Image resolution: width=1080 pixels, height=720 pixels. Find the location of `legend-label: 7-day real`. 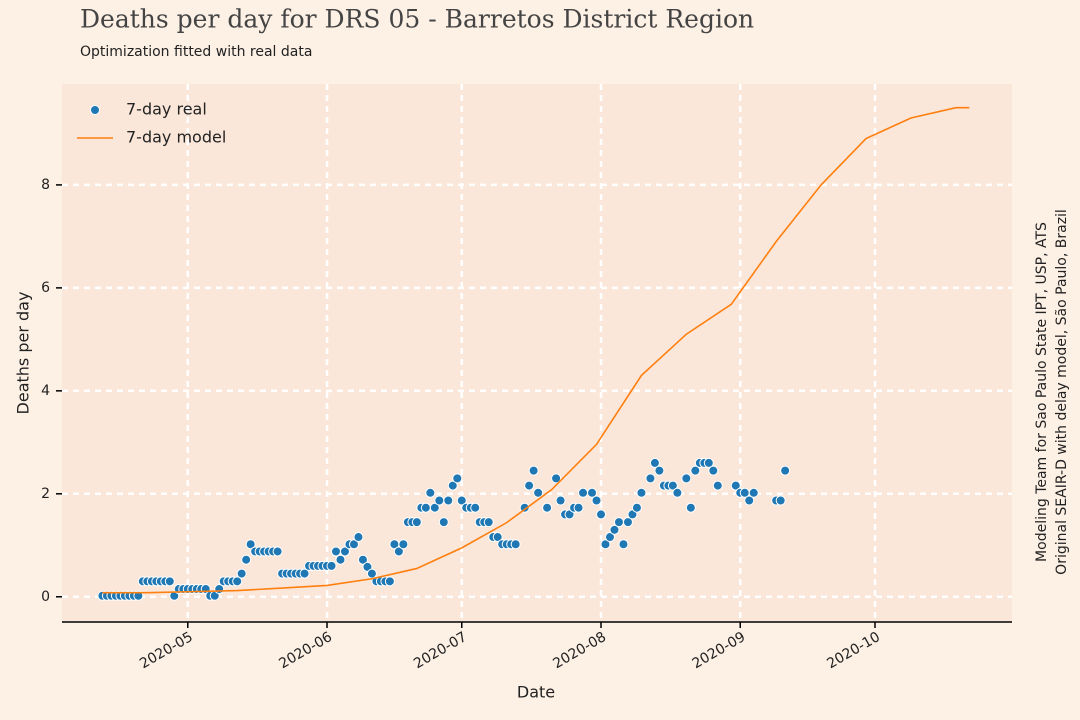

legend-label: 7-day real is located at coordinates (166, 109).